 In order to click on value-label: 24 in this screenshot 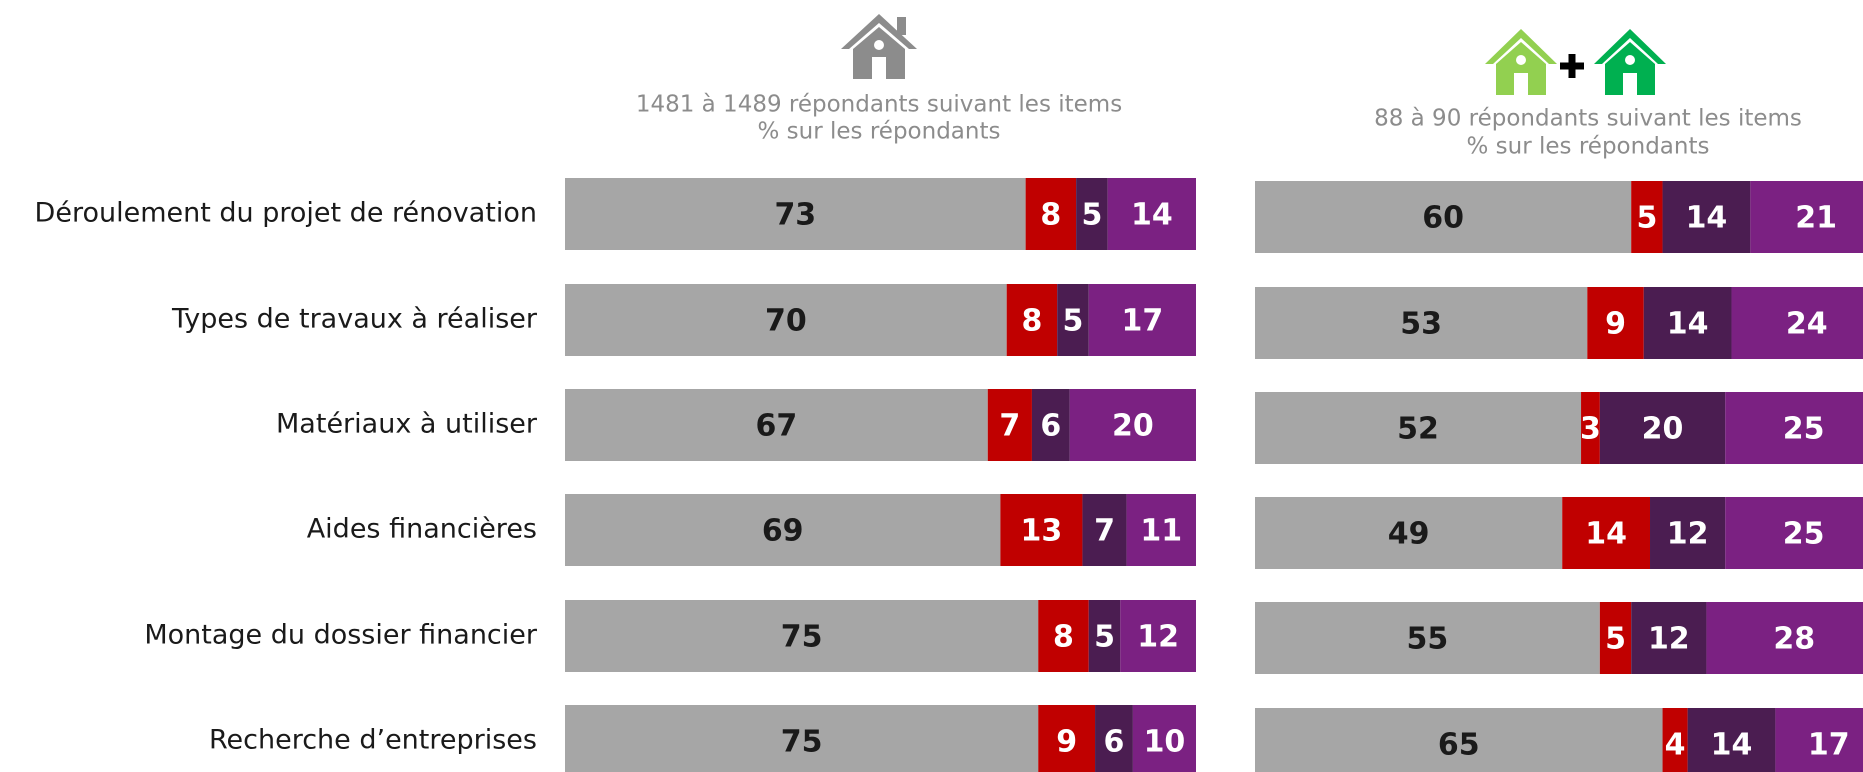, I will do `click(1807, 324)`.